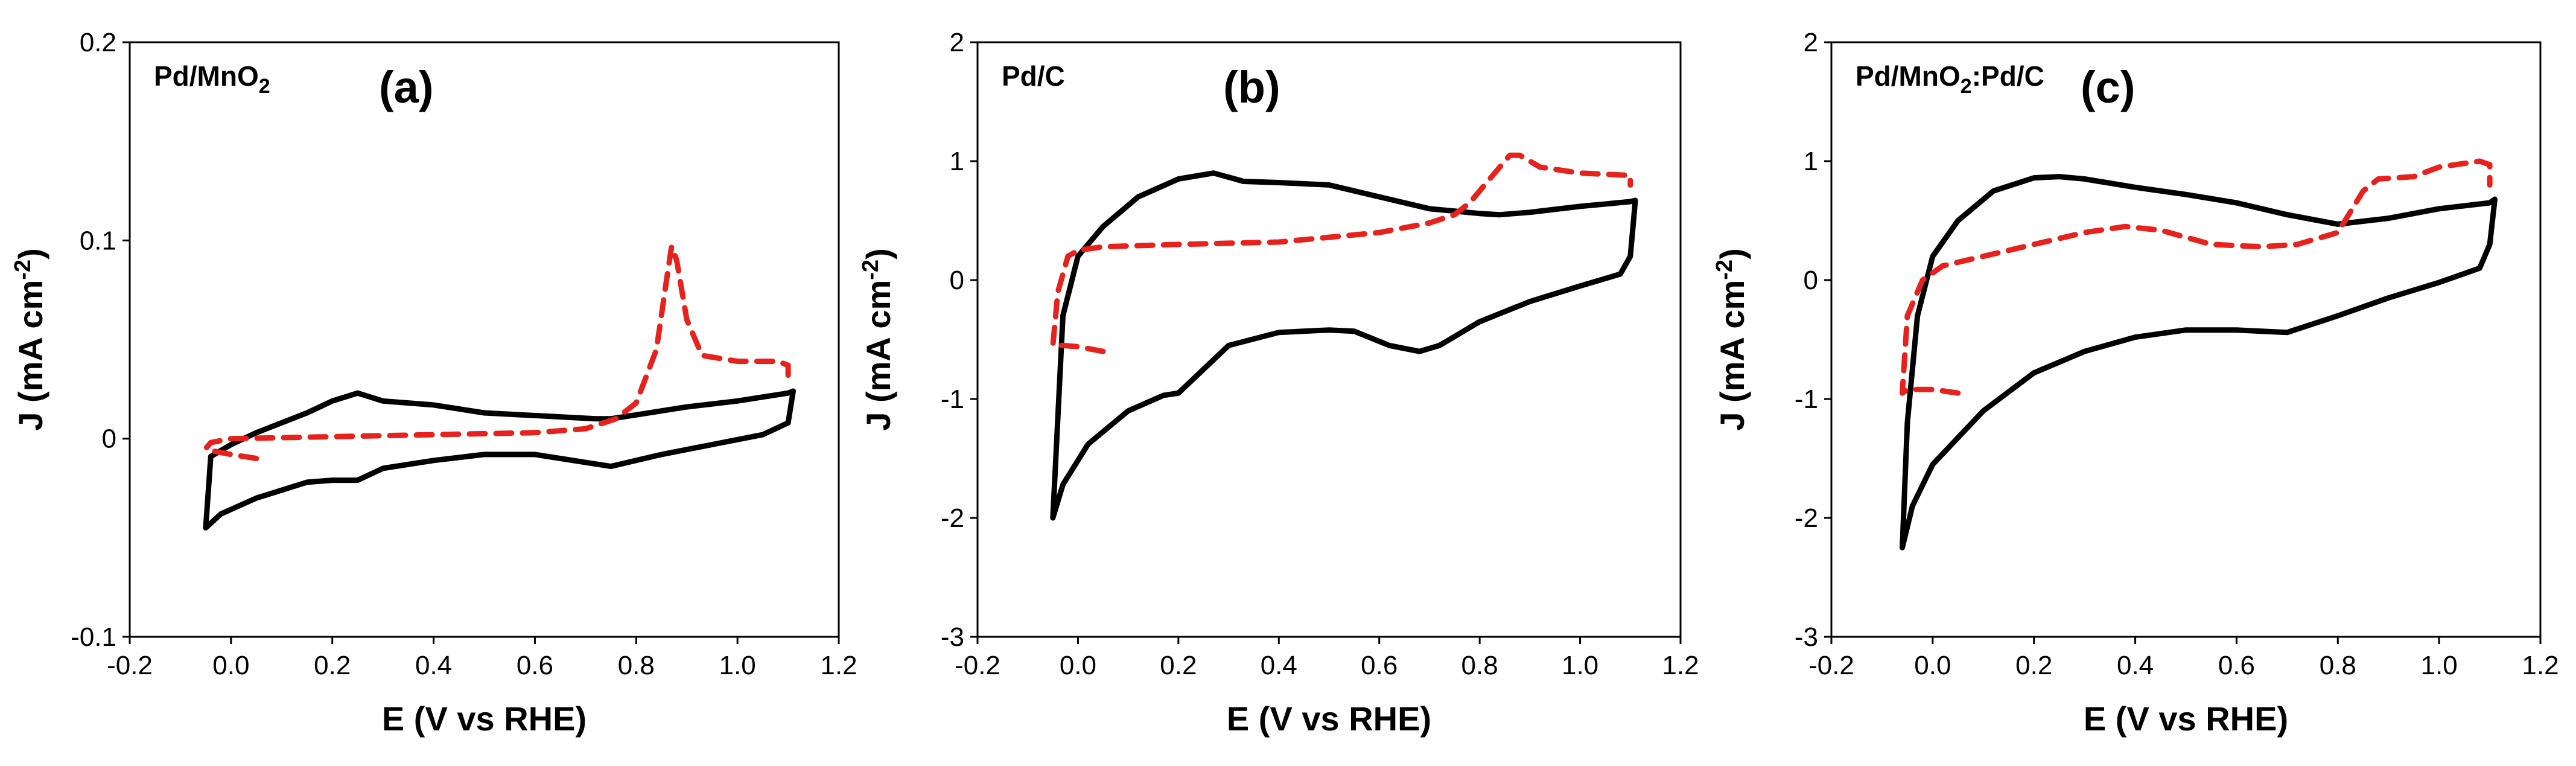  Describe the element at coordinates (2008, 76) in the screenshot. I see `sample-label-rest: :Pd/C` at that location.